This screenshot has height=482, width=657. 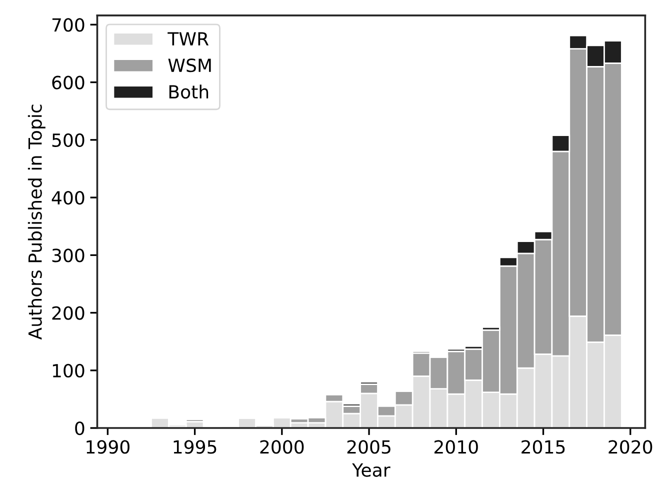 What do you see at coordinates (630, 447) in the screenshot?
I see `x-tick-label: 2020` at bounding box center [630, 447].